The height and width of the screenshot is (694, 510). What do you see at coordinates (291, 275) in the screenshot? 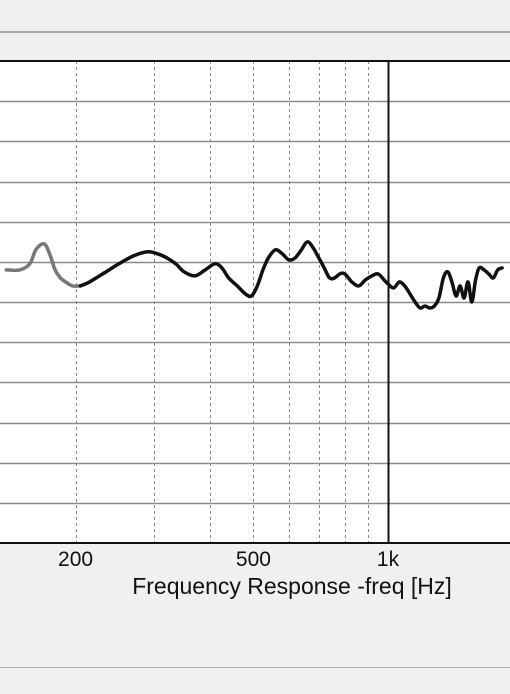
I see `response-line` at bounding box center [291, 275].